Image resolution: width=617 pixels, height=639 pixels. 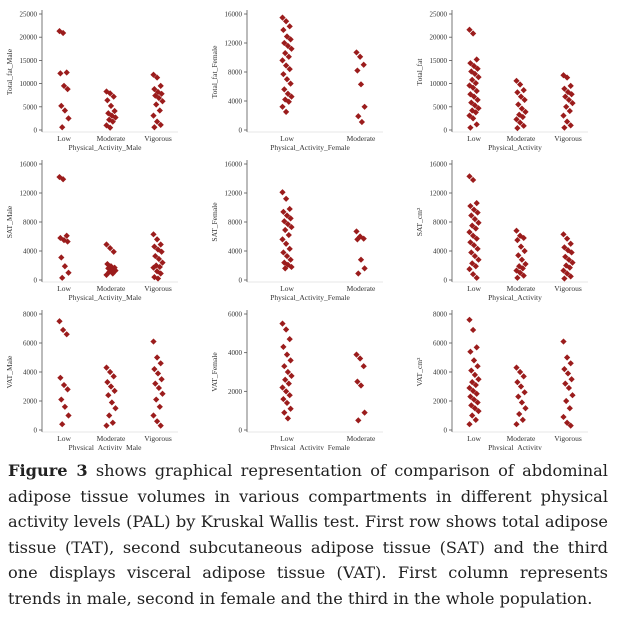 What do you see at coordinates (419, 372) in the screenshot?
I see `y-axis-label: VAT_cm²` at bounding box center [419, 372].